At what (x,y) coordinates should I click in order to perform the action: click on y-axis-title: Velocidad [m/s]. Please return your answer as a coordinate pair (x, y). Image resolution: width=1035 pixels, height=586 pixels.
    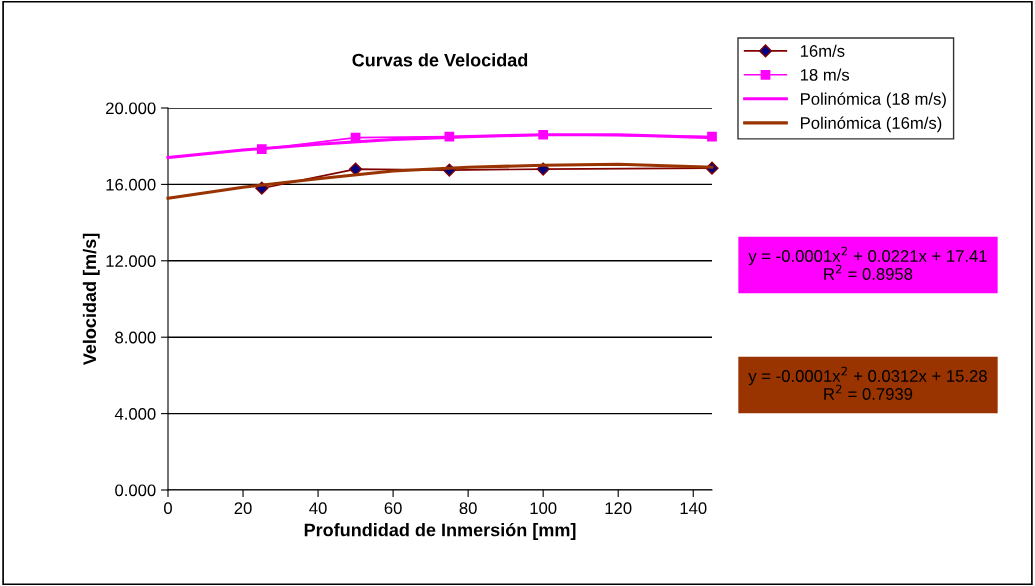
    Looking at the image, I should click on (91, 299).